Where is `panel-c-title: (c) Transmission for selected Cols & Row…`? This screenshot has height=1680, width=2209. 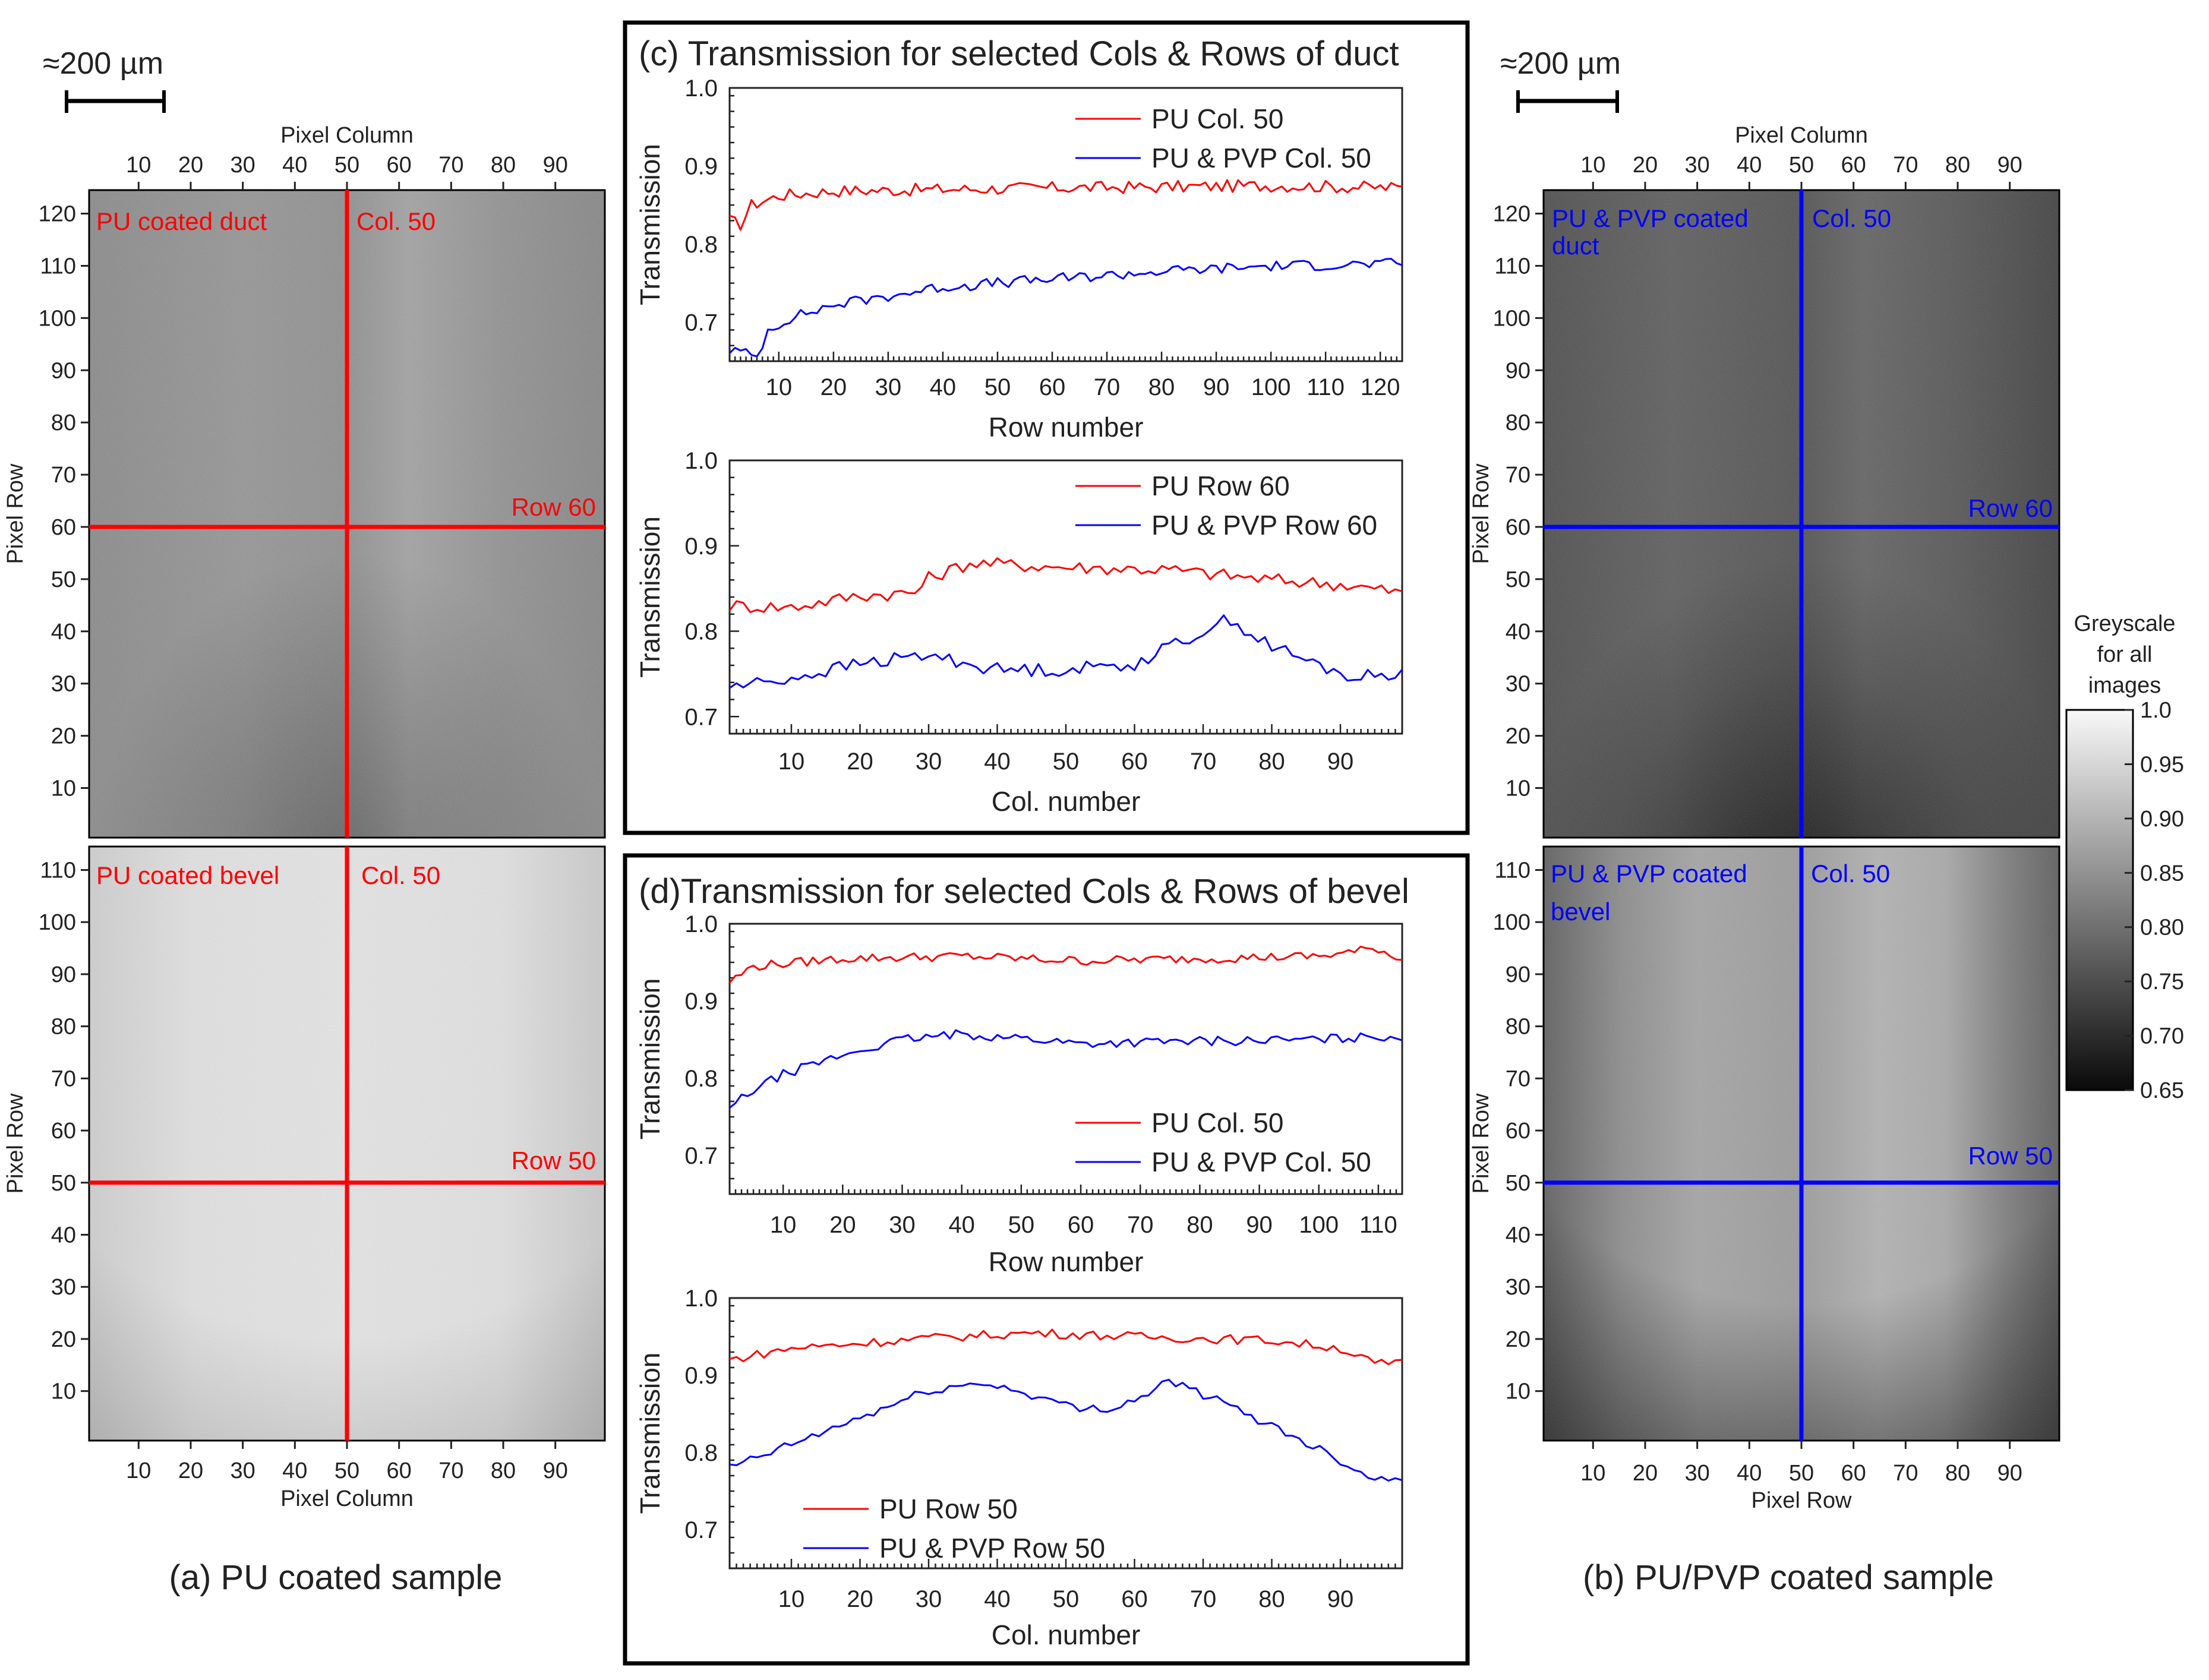
panel-c-title: (c) Transmission for selected Cols & Row… is located at coordinates (1019, 53).